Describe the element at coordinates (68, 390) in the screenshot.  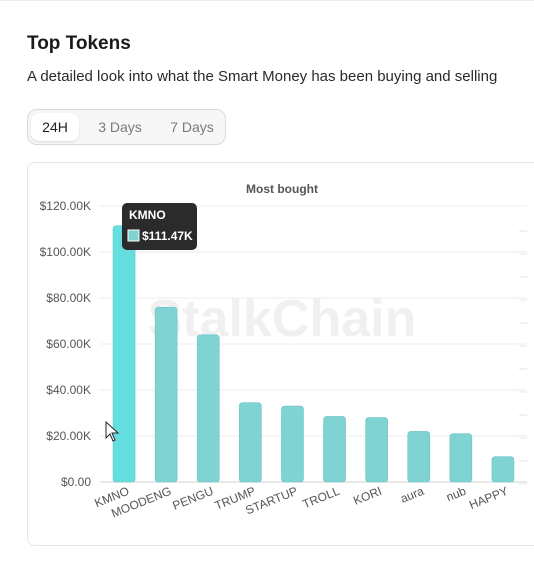
I see `y-tick-label: $40.00K` at that location.